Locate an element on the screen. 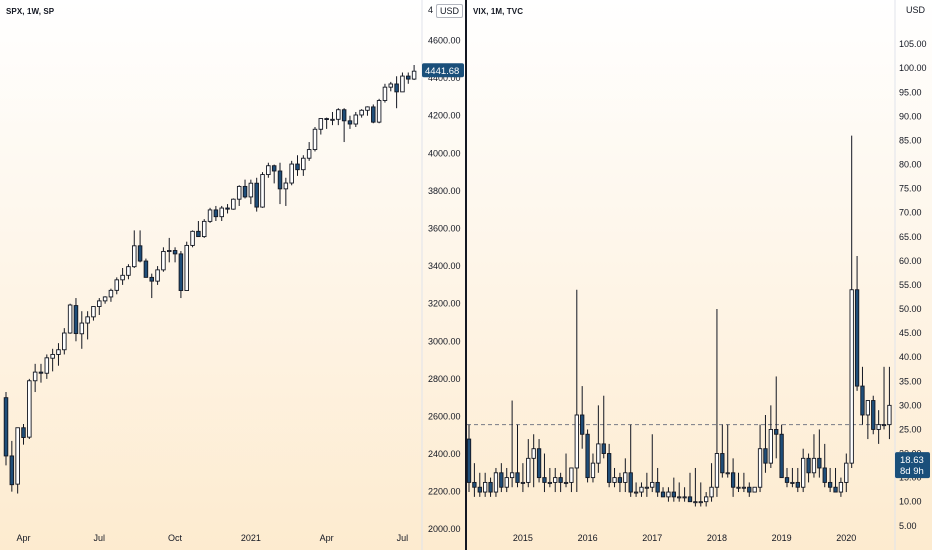  vix-countdown-label: 8d 9h is located at coordinates (912, 471).